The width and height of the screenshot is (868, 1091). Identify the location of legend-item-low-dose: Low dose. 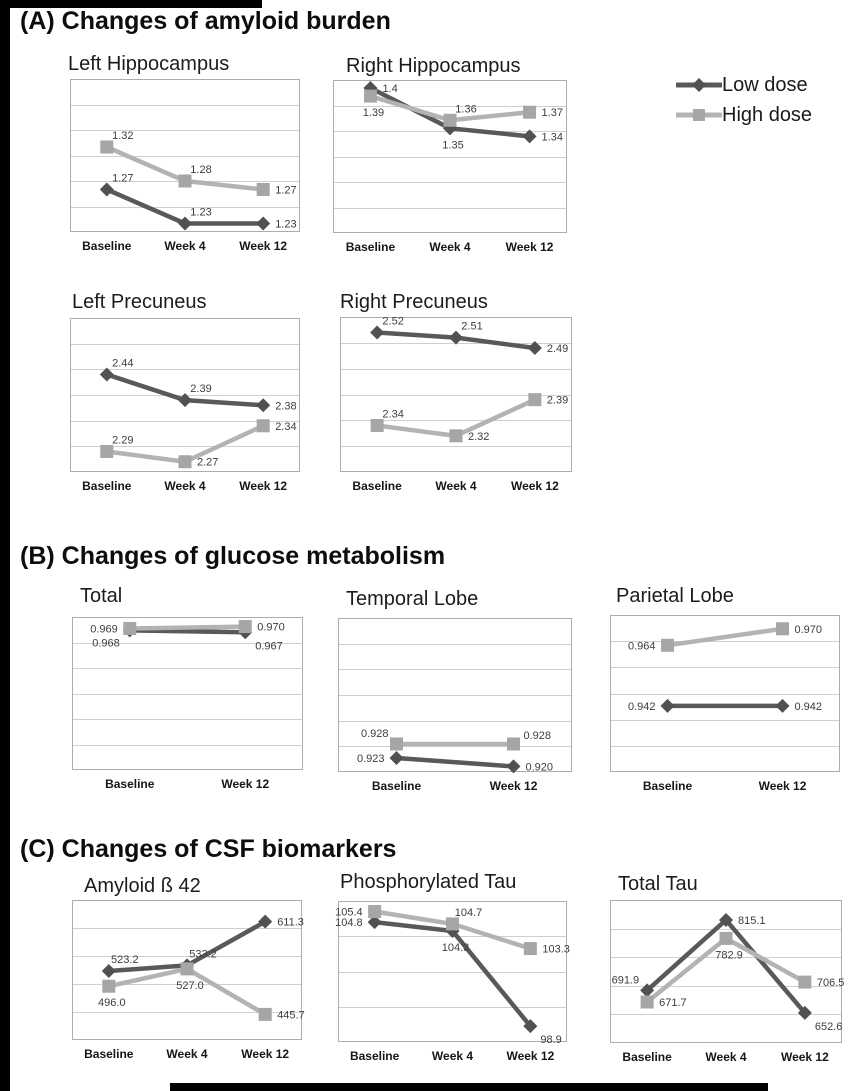
(744, 85).